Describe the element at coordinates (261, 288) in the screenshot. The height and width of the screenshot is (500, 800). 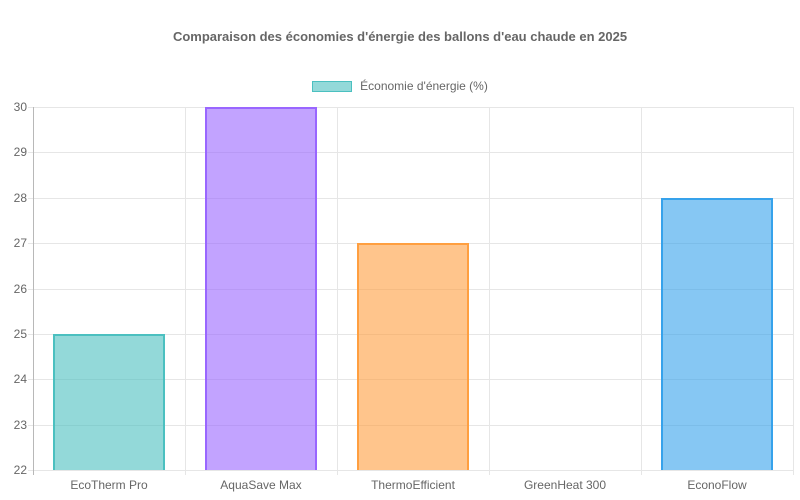
I see `bar-aquasave-max` at that location.